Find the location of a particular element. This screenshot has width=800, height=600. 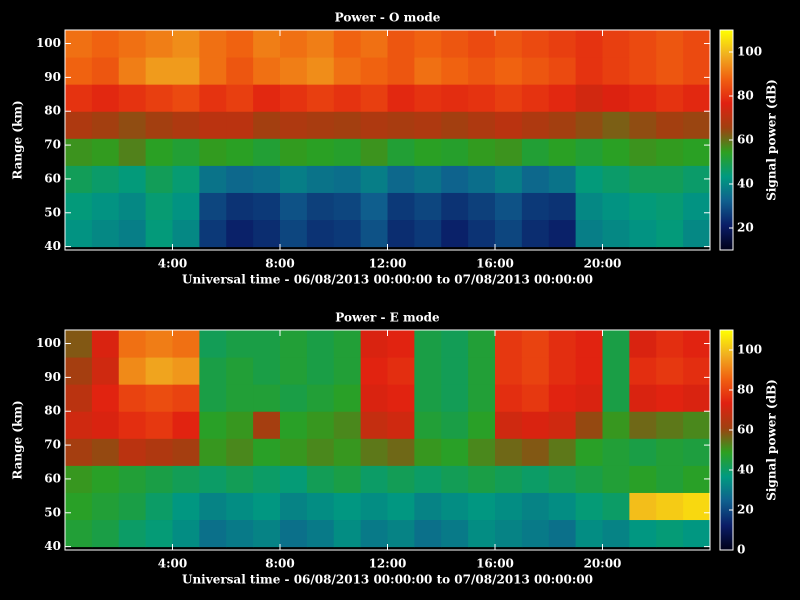

x-tick-label: 8:00 is located at coordinates (279, 264).